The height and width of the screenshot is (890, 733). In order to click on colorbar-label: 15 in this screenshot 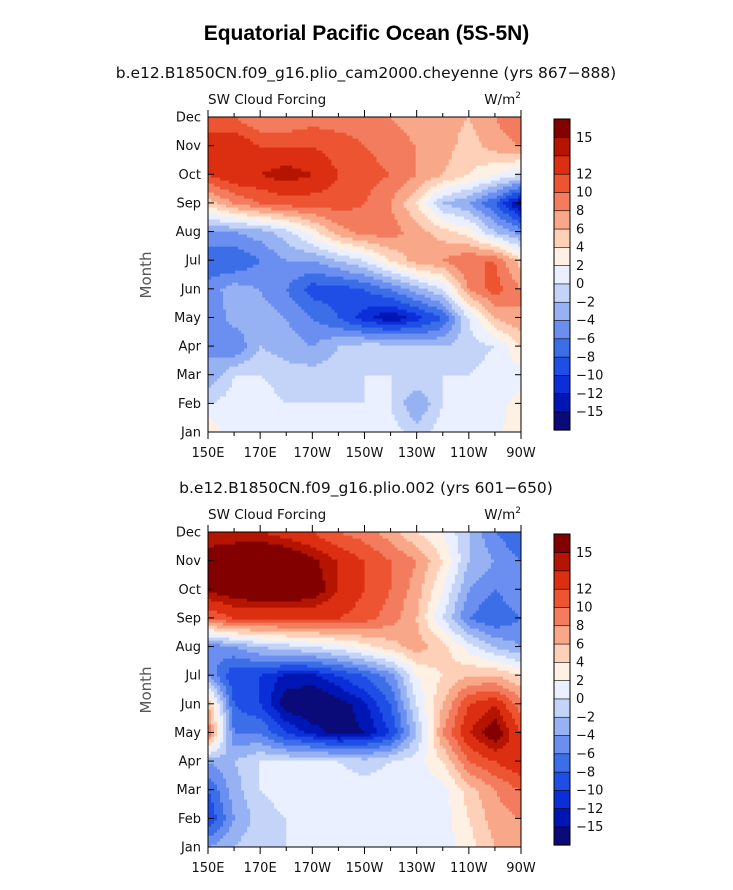, I will do `click(584, 138)`.